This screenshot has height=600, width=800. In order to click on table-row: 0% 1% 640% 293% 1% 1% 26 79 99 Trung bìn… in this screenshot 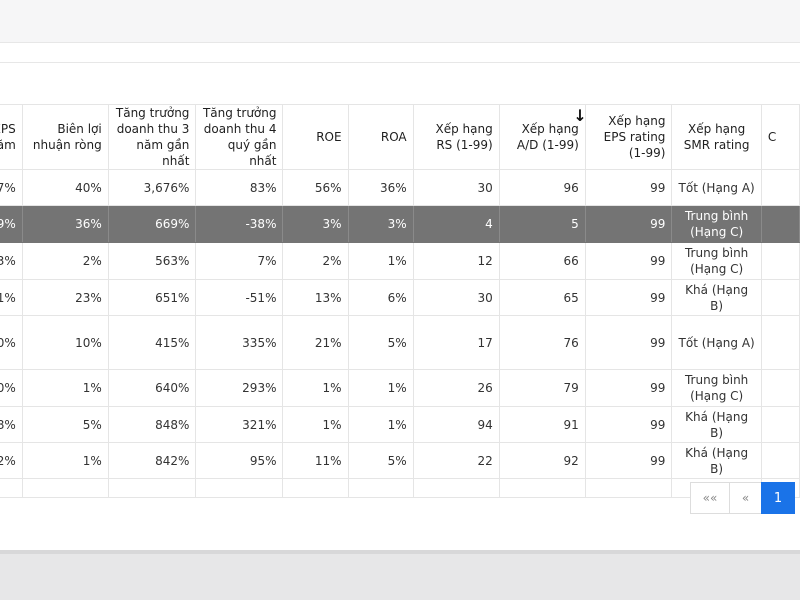, I will do `click(400, 388)`.